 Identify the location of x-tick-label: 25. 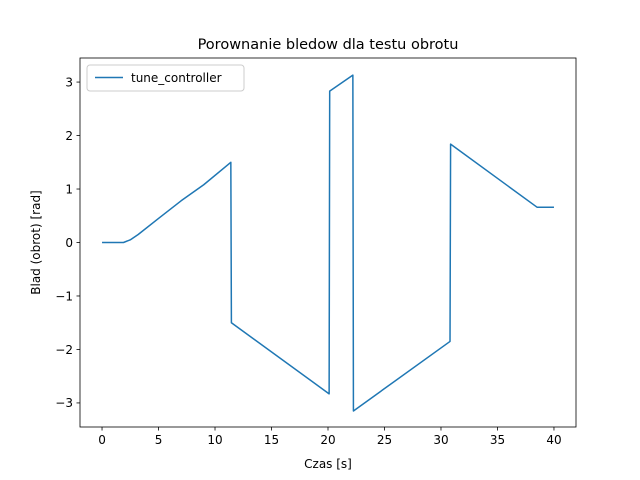
(384, 440).